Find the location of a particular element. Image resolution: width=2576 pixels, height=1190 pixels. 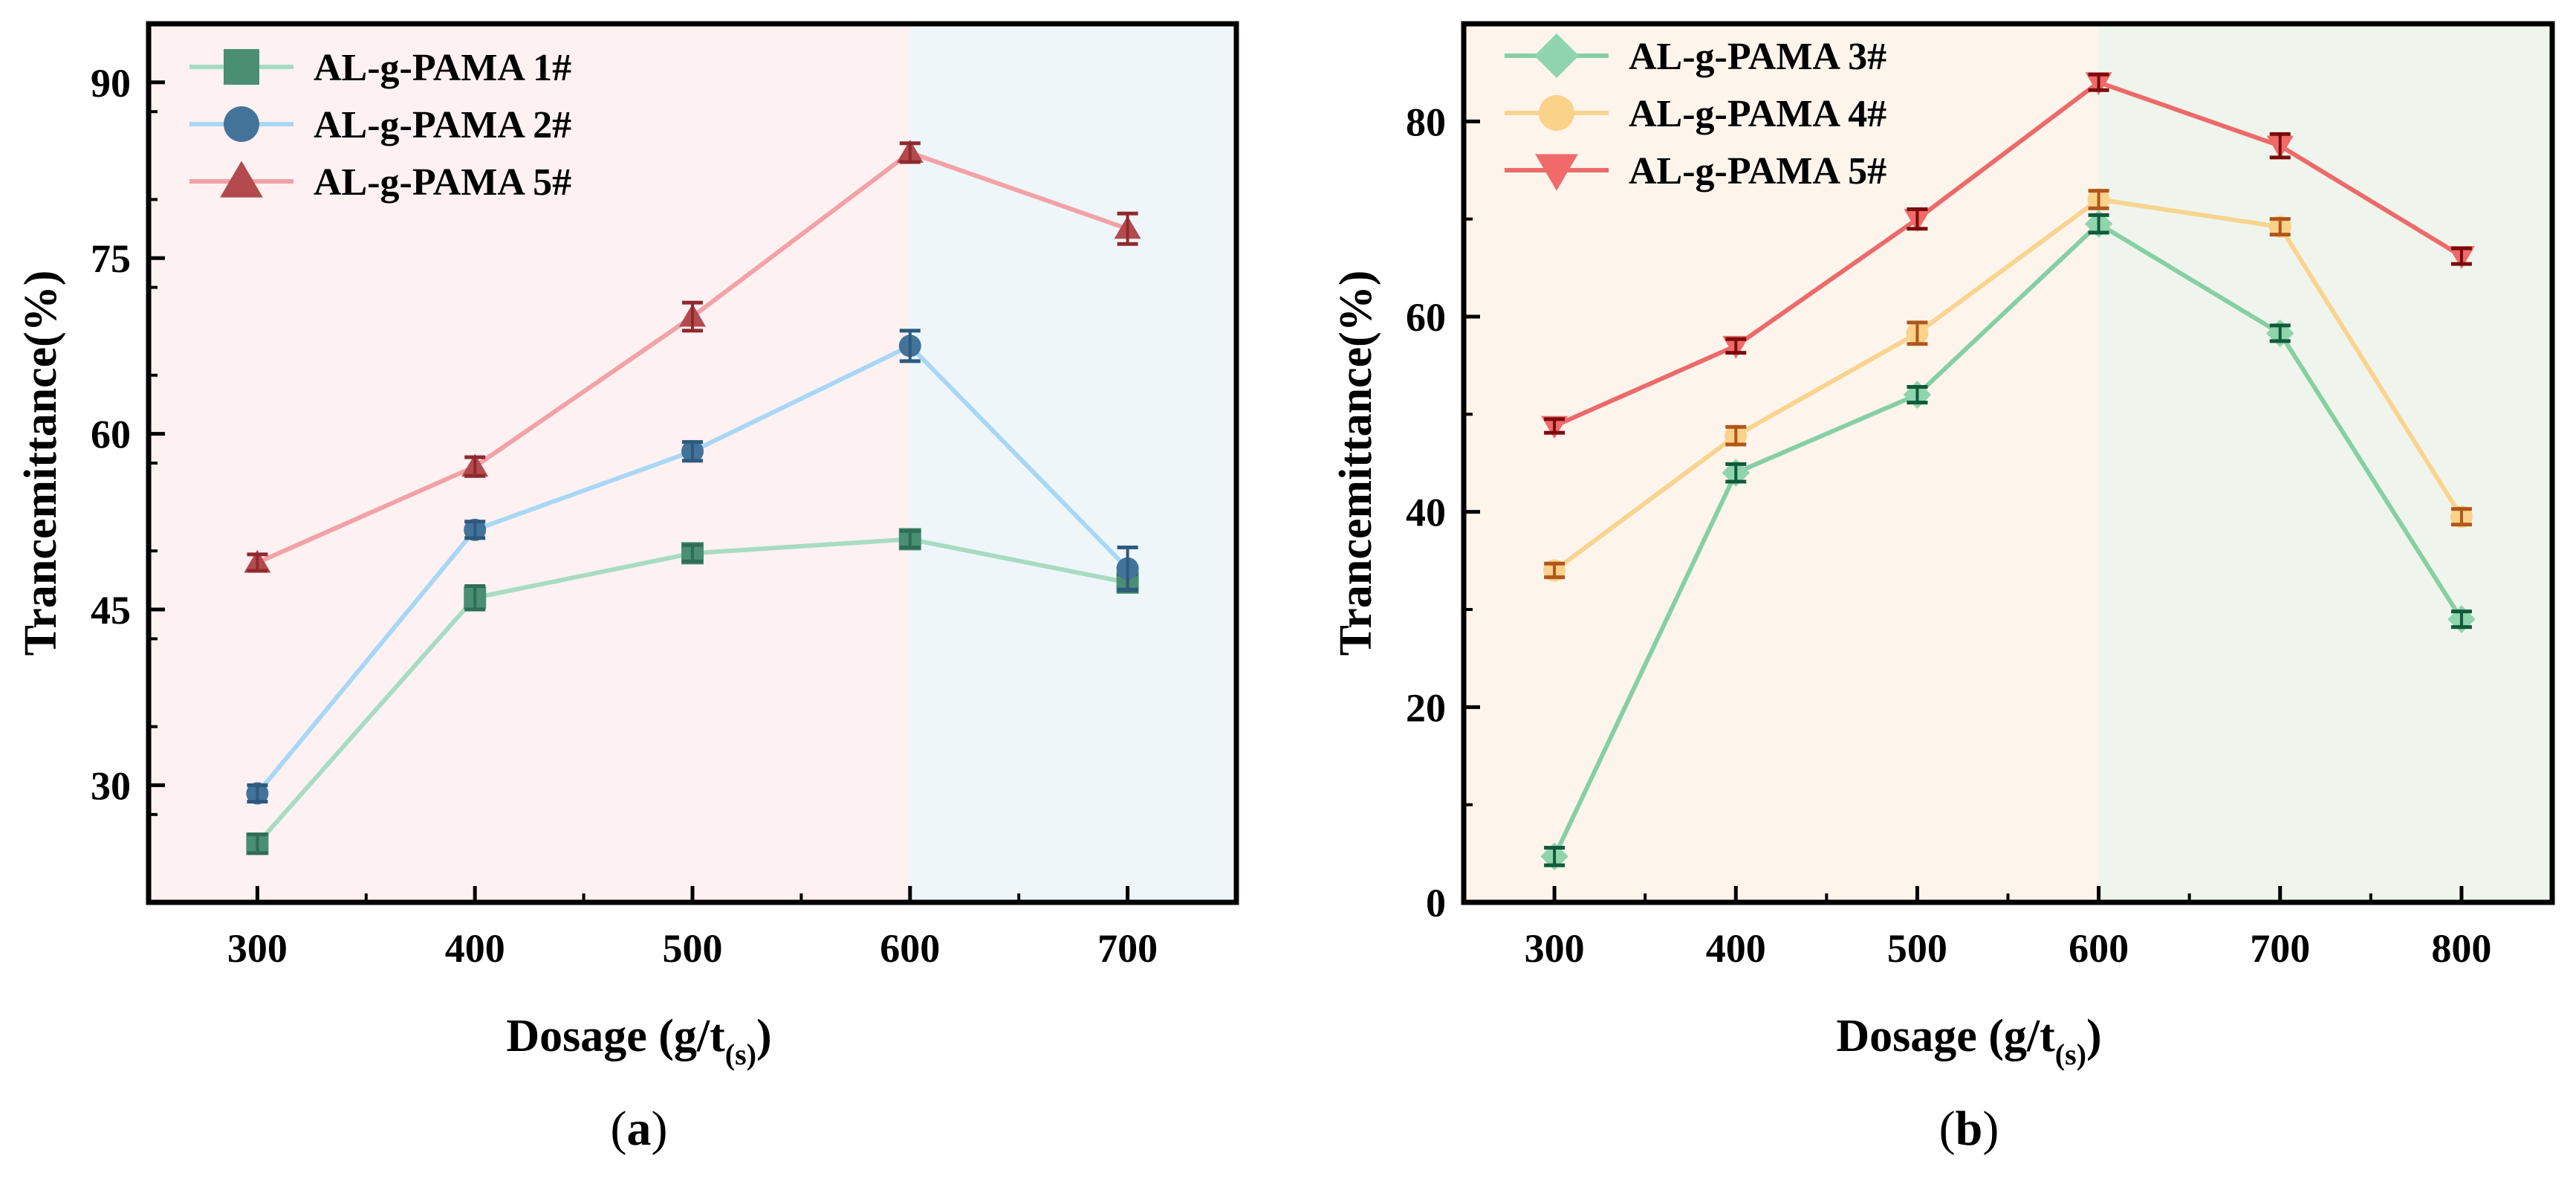

legend-label: AL-g-PAMA 2# is located at coordinates (442, 125).